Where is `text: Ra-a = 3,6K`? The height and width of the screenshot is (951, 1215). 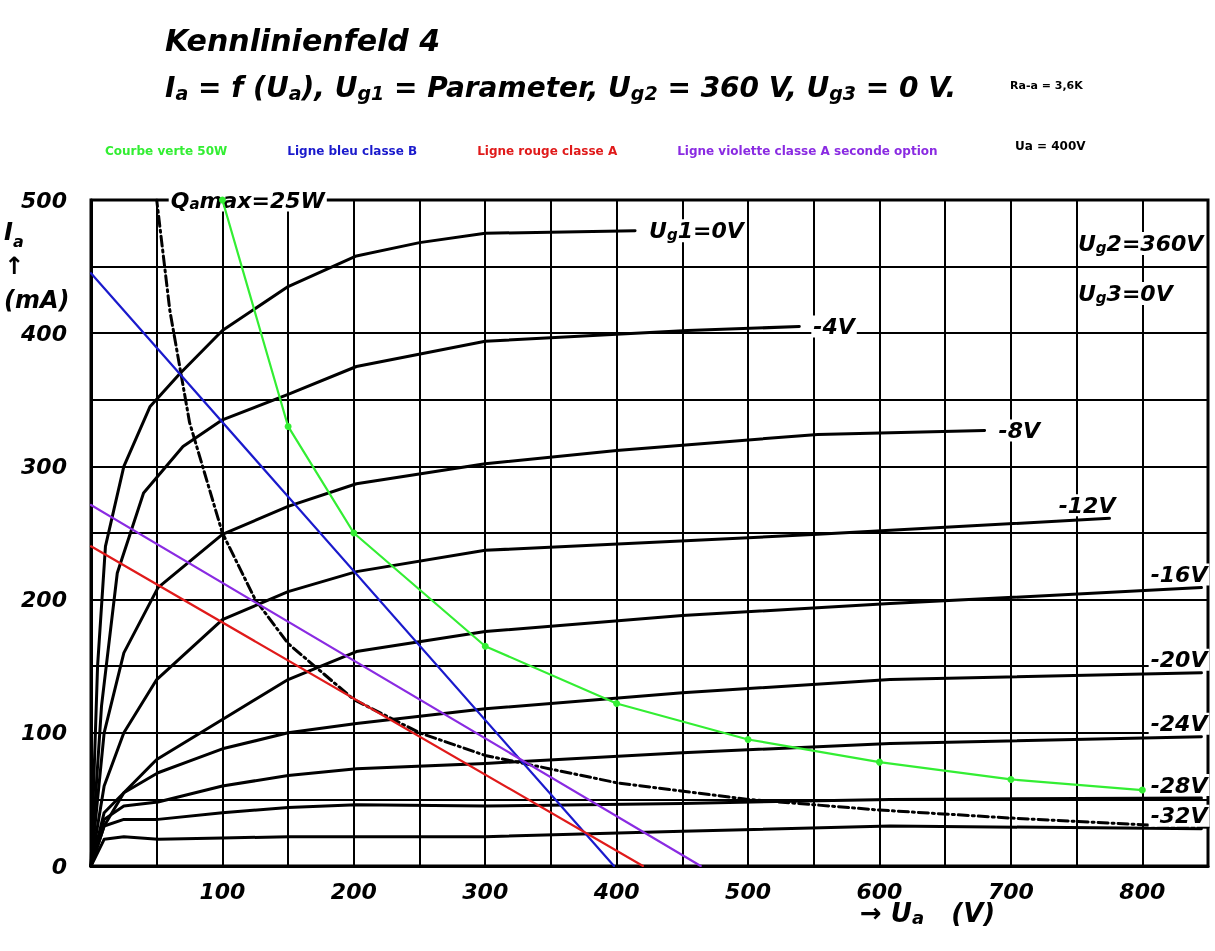
text: Ra-a = 3,6K is located at coordinates (1047, 85).